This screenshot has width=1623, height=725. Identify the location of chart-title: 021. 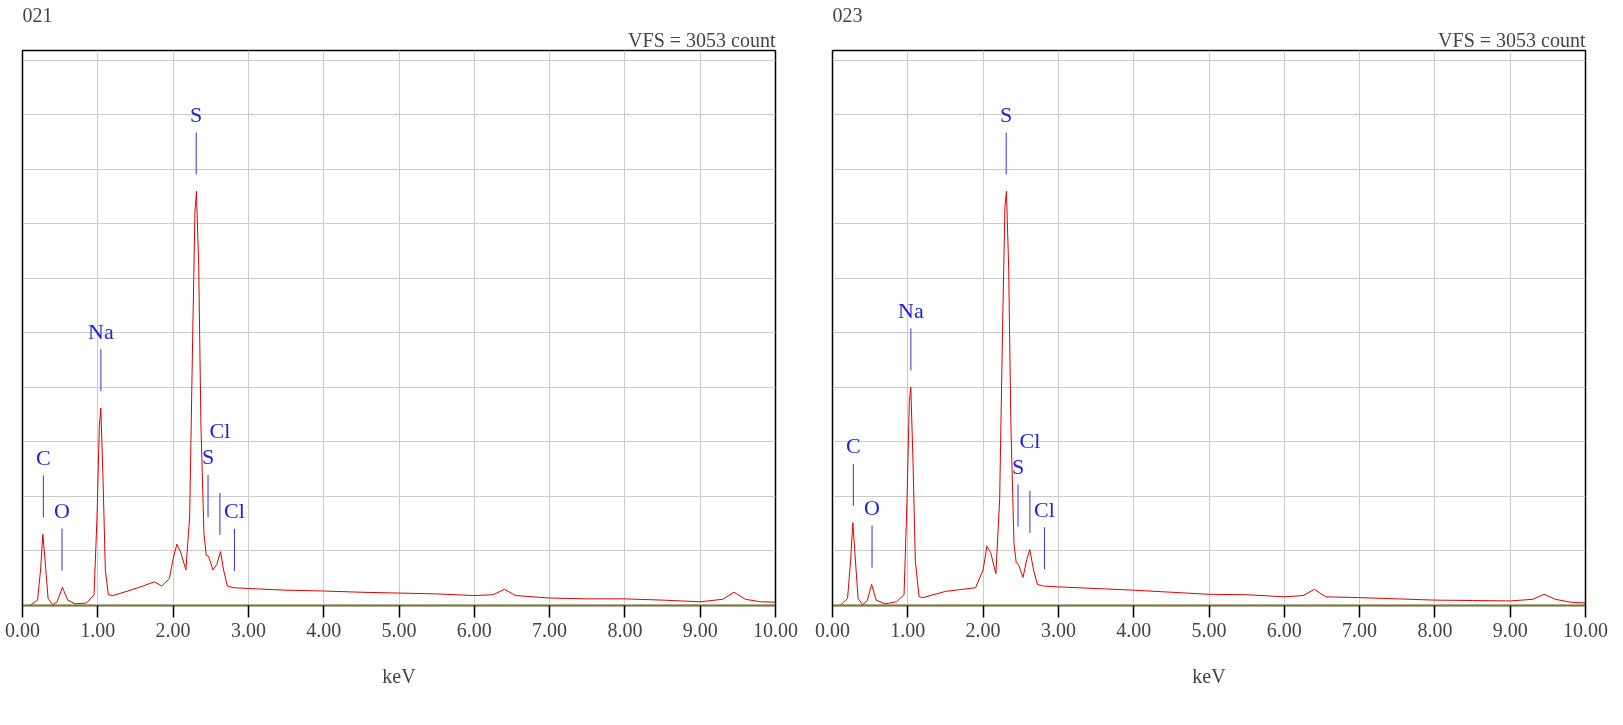
(37, 14).